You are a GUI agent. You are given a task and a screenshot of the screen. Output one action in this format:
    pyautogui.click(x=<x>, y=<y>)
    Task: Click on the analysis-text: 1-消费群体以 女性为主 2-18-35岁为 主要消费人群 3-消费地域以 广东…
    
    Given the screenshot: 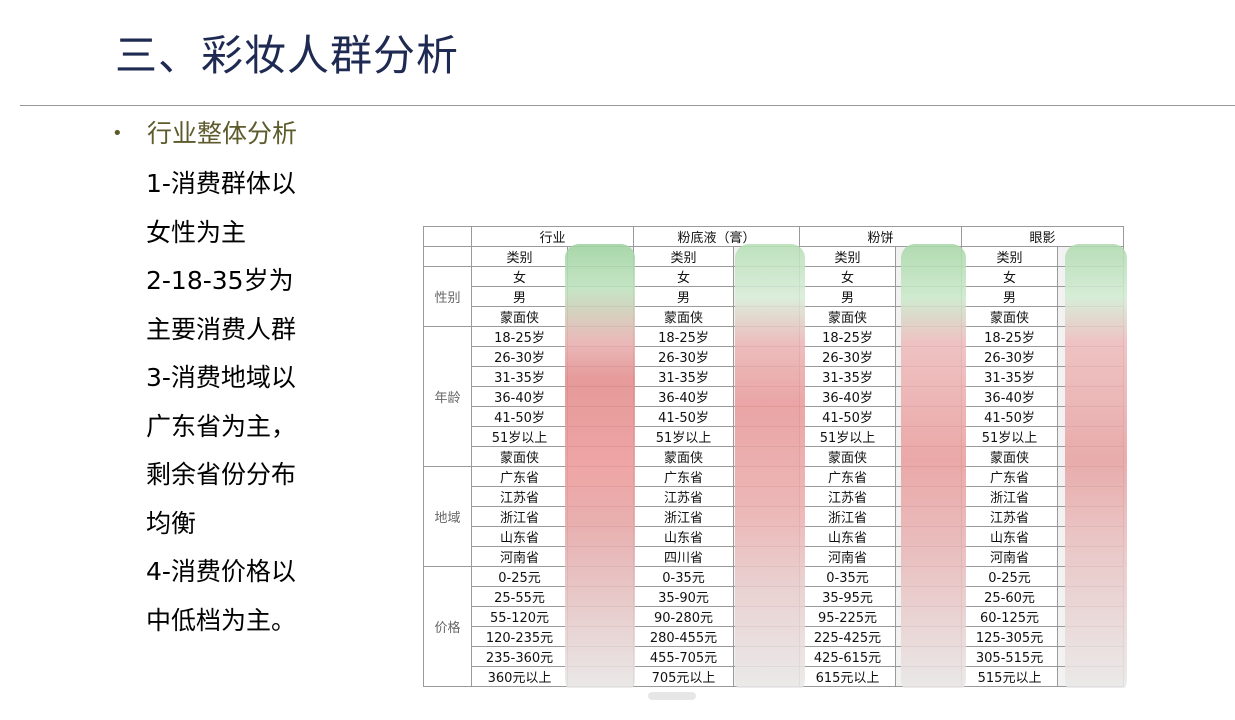 What is the action you would take?
    pyautogui.click(x=221, y=402)
    